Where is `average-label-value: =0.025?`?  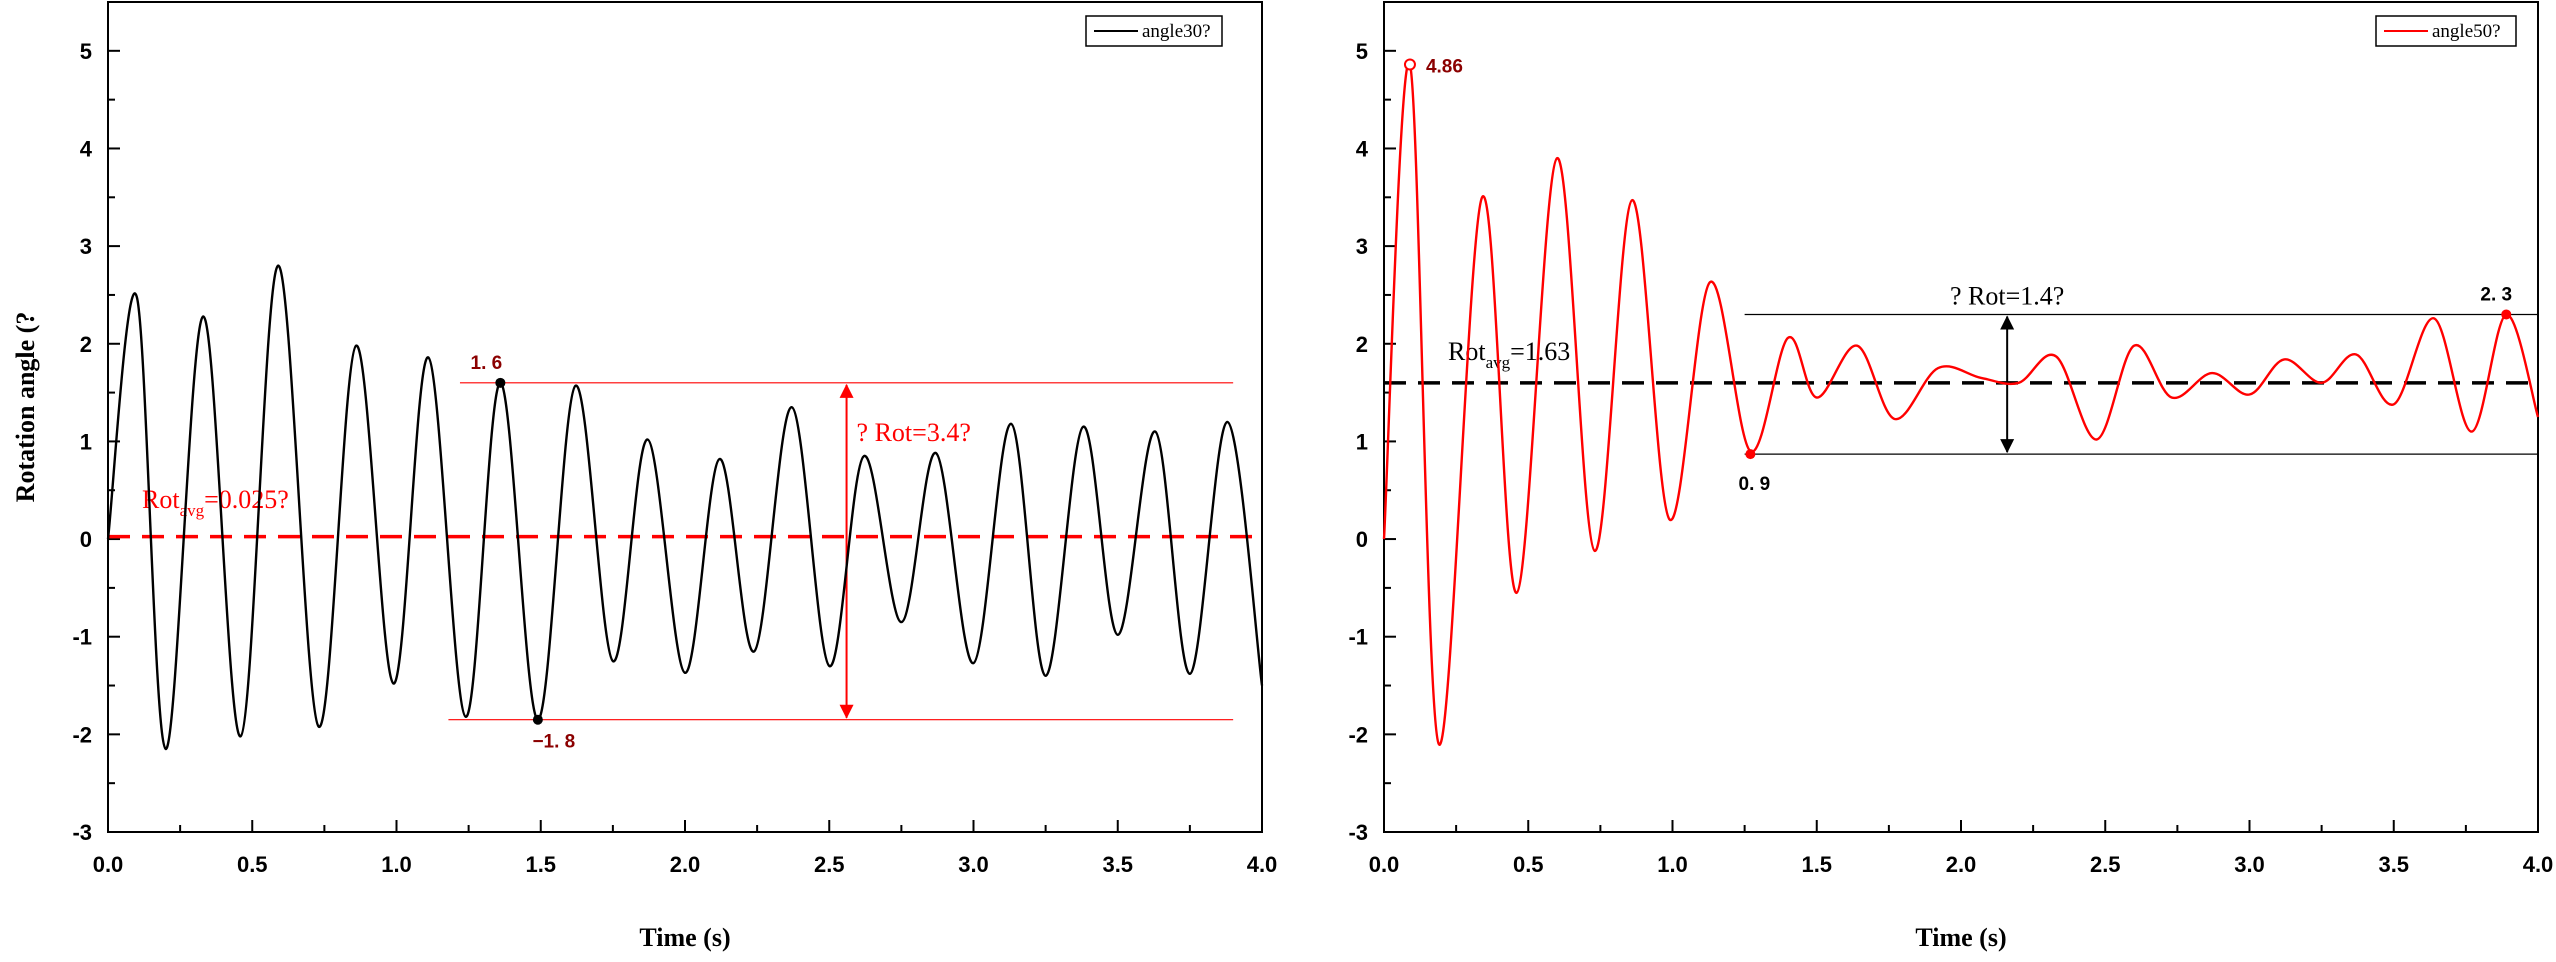
average-label-value: =0.025? is located at coordinates (246, 499).